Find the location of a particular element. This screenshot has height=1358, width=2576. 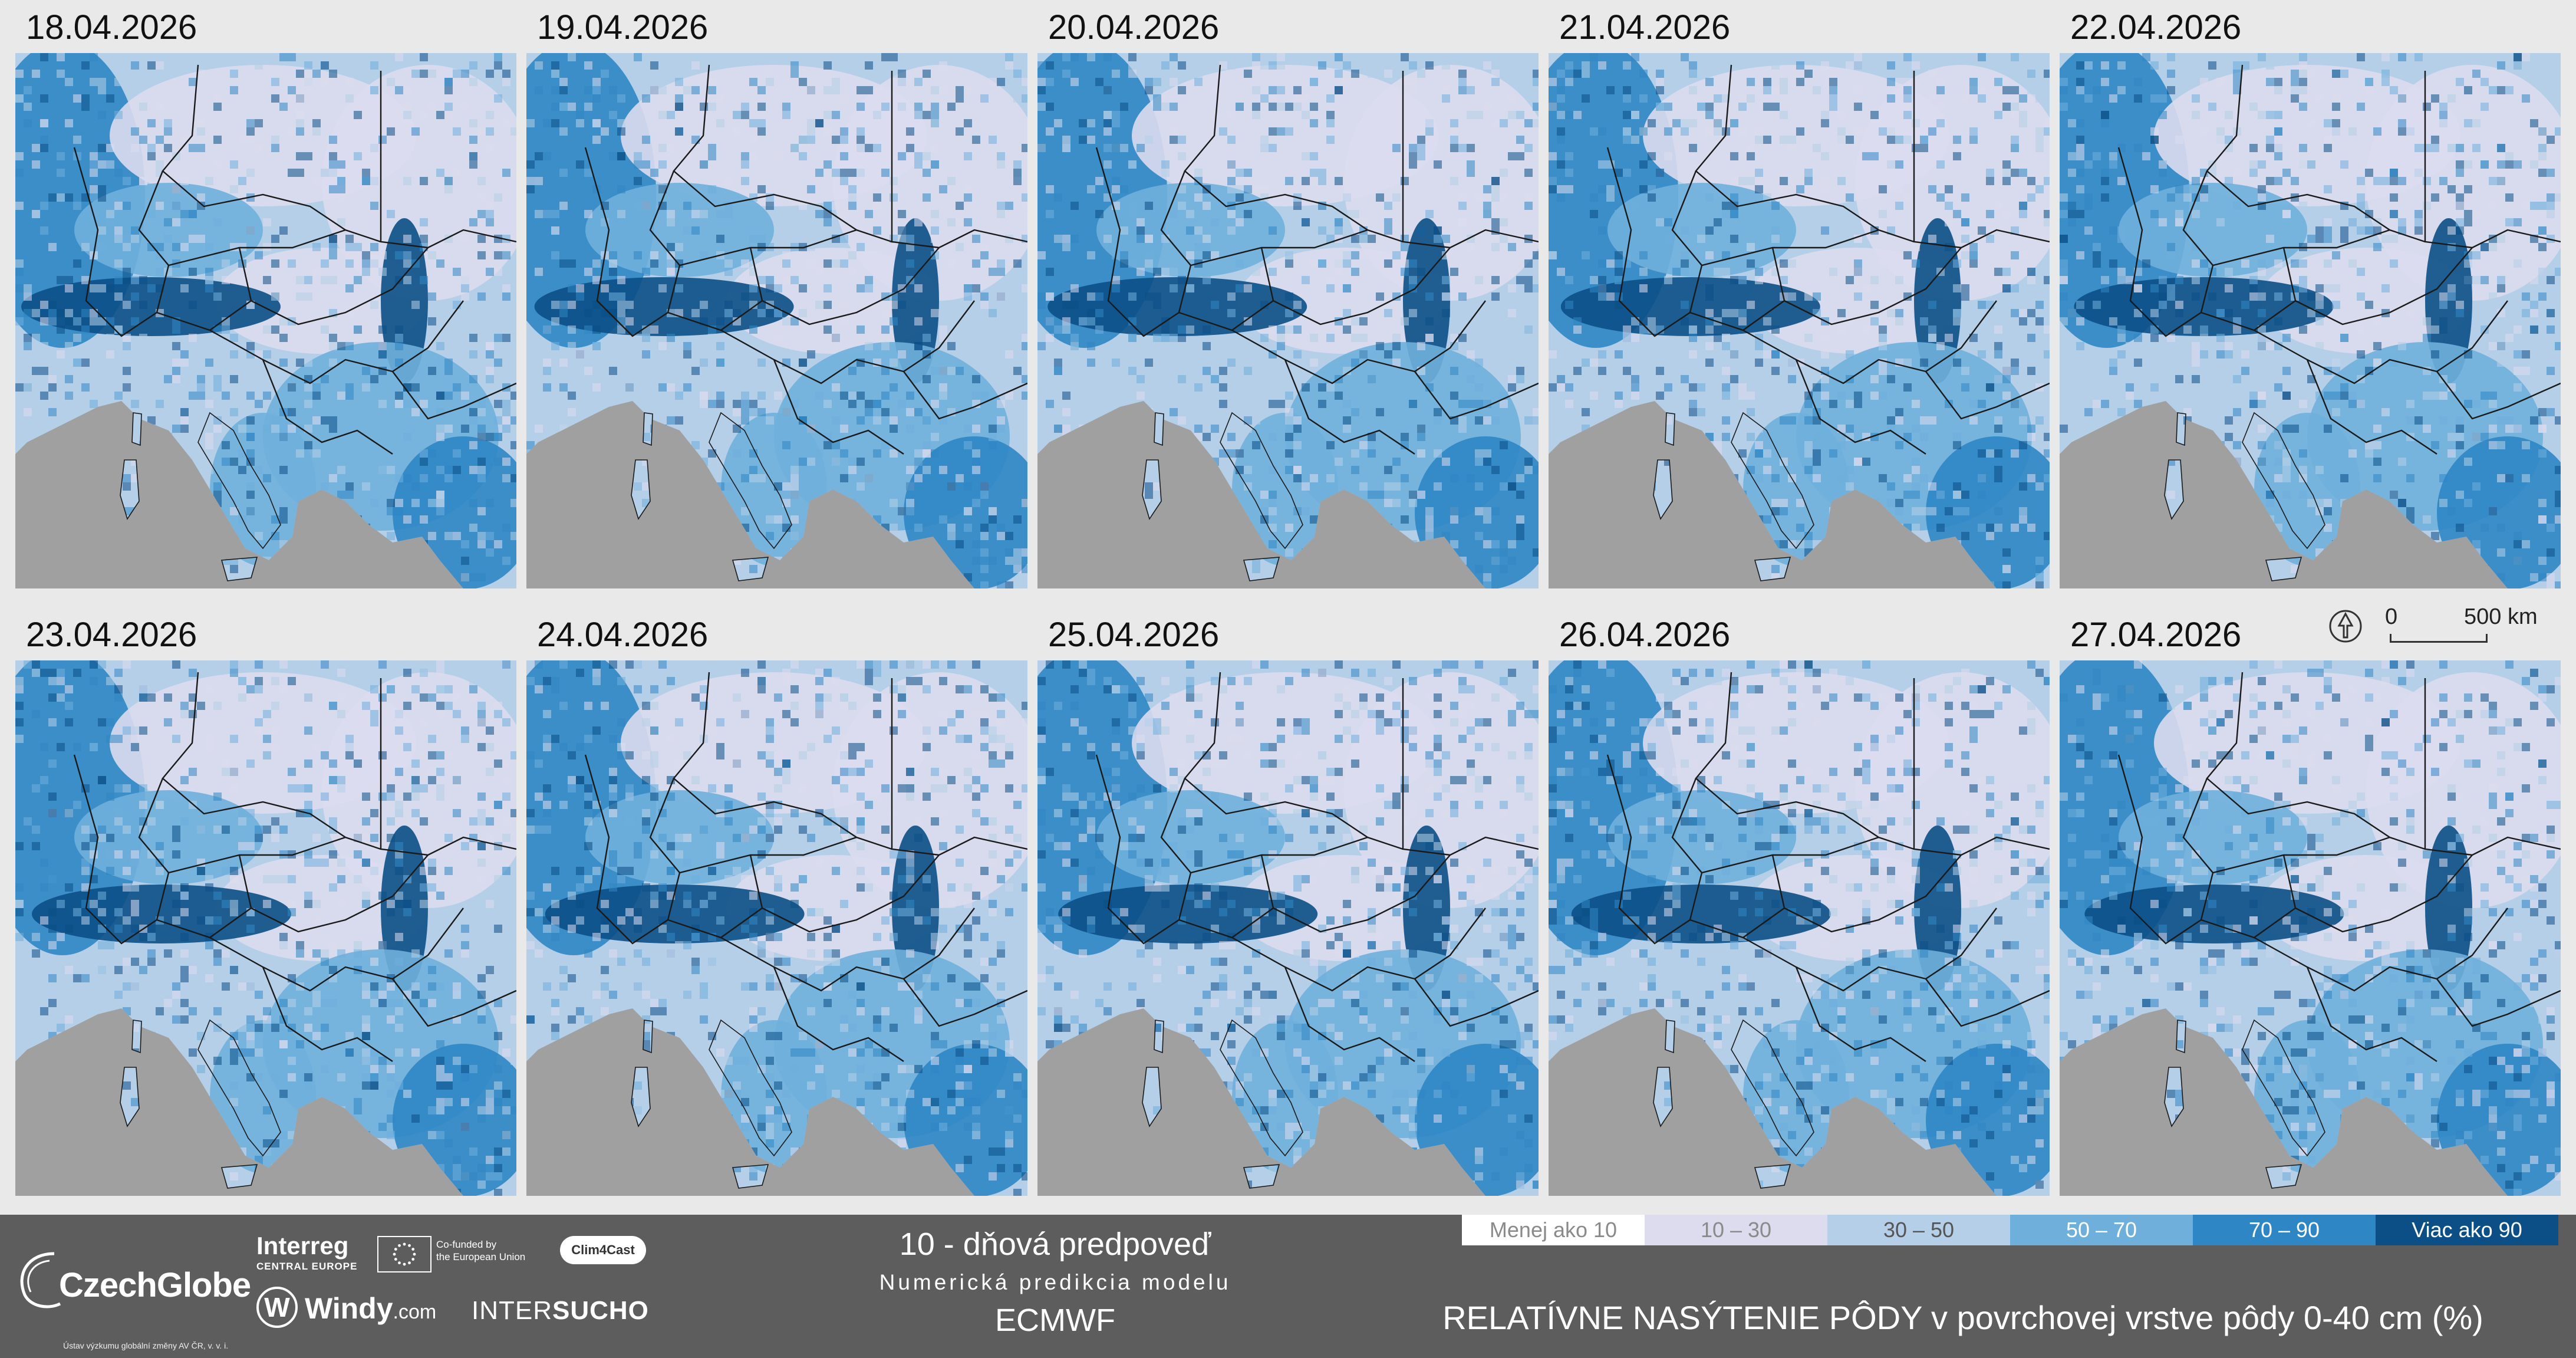

czechglobe-name: CzechGlobe is located at coordinates (155, 1285).